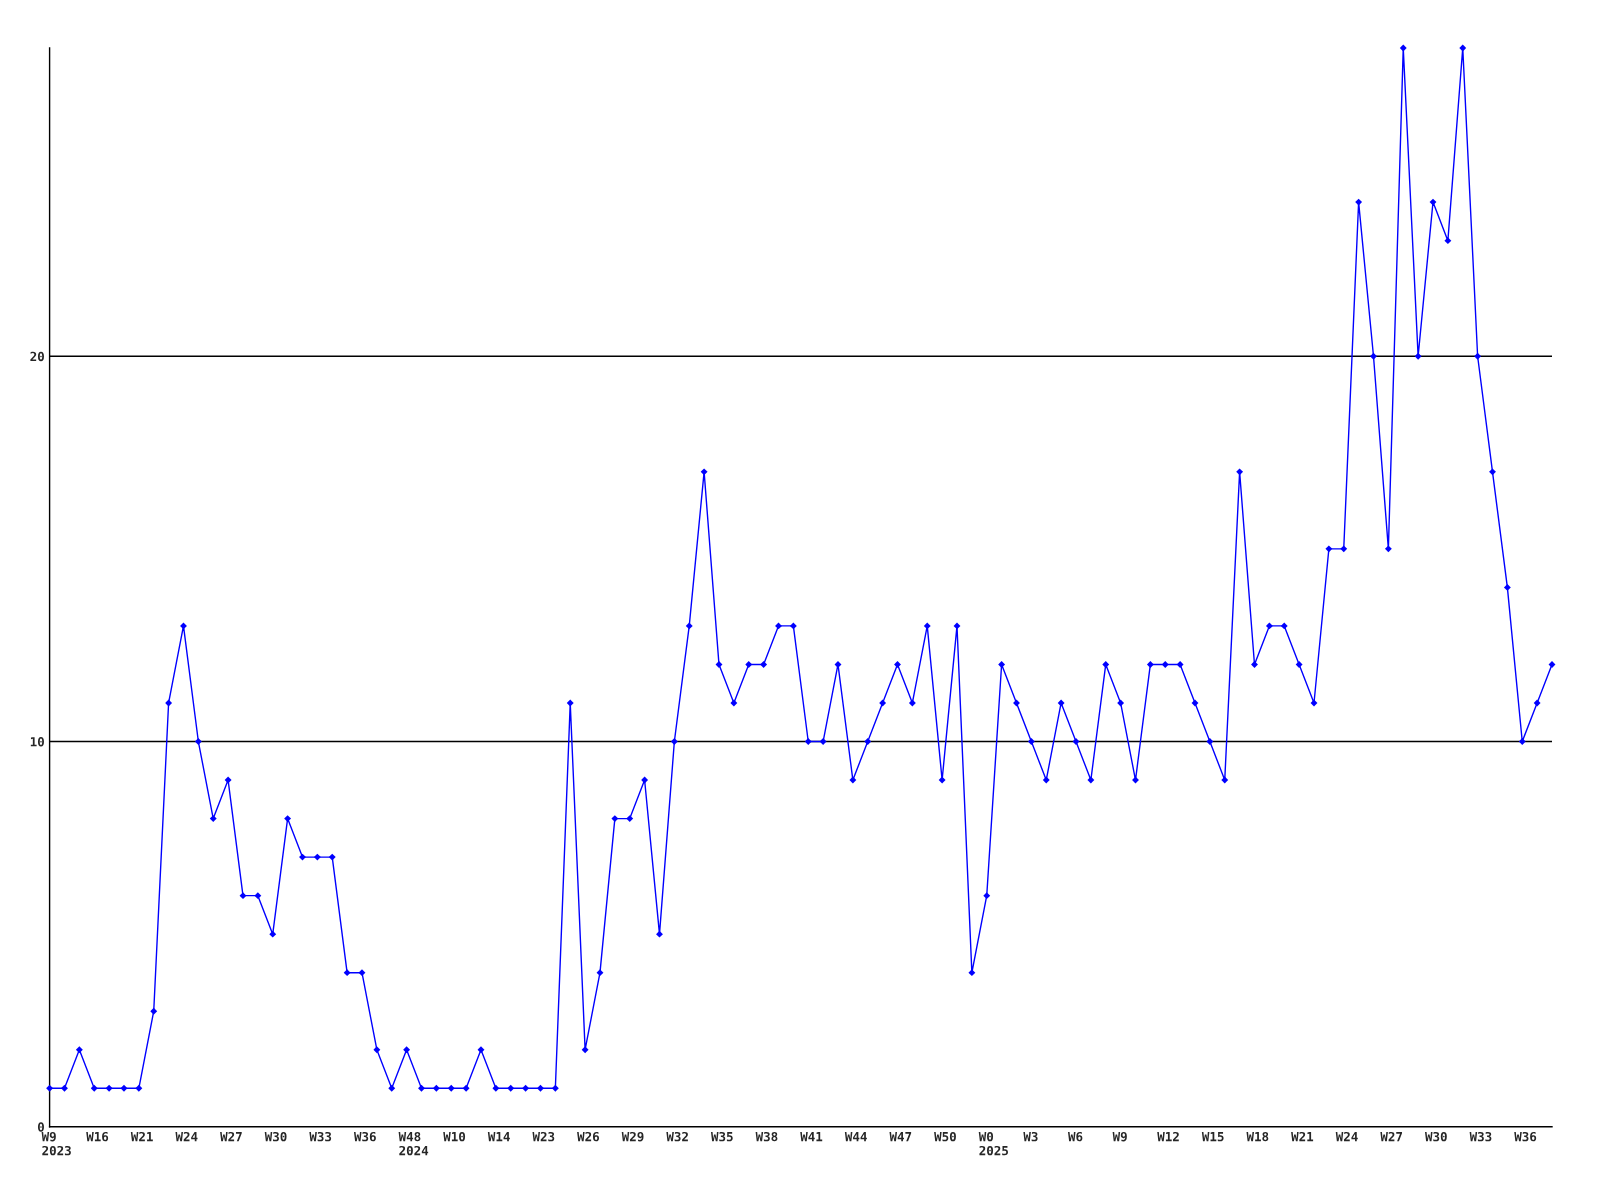  I want to click on x-tick-label: W50, so click(945, 1136).